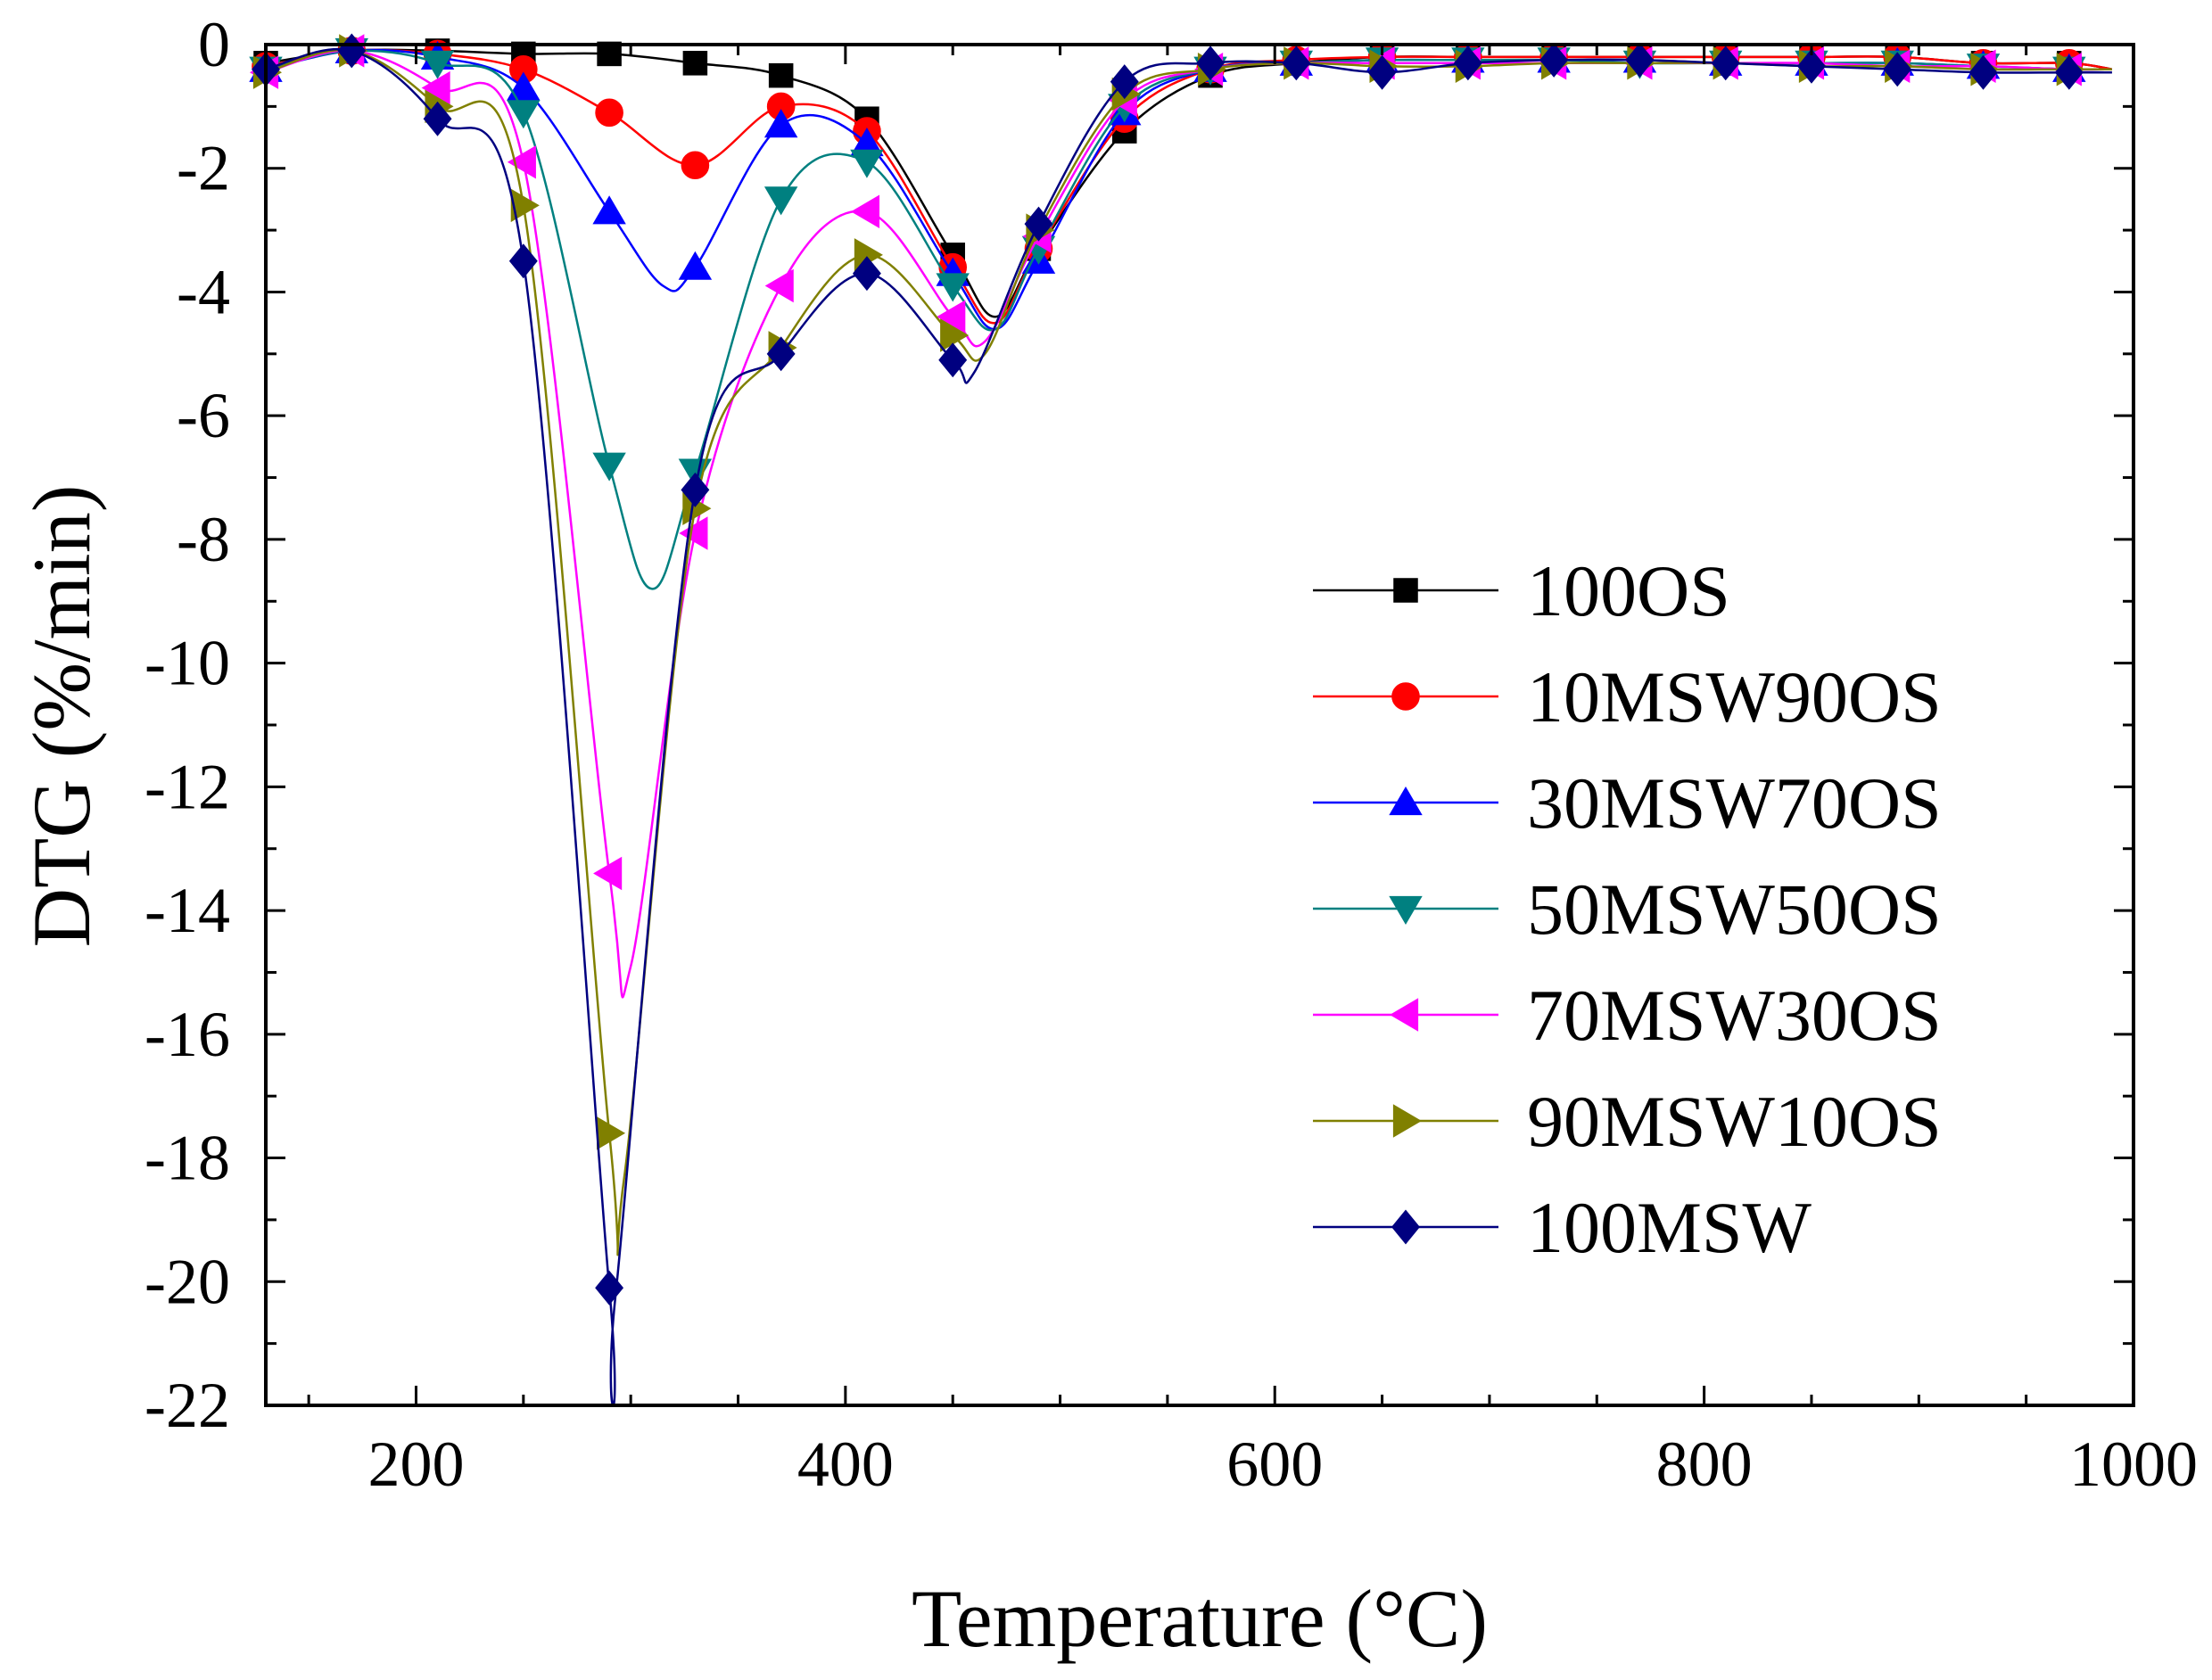 This screenshot has width=2212, height=1680. Describe the element at coordinates (1521, 590) in the screenshot. I see `legend-item: 100OS` at that location.